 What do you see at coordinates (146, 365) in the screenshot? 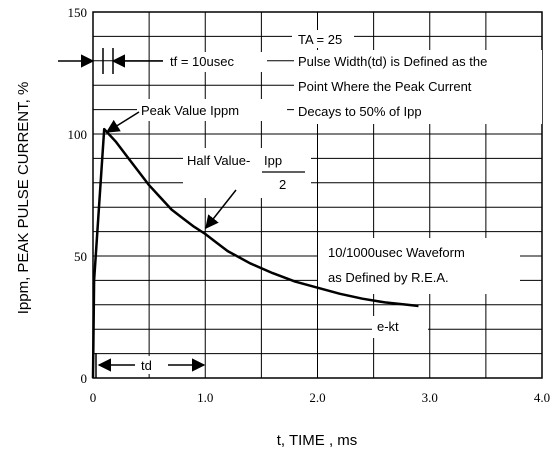
I see `td-label: td` at bounding box center [146, 365].